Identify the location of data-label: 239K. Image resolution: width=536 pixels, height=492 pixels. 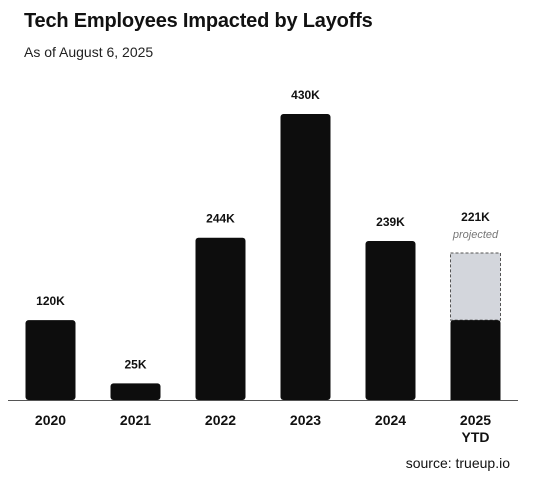
(390, 222).